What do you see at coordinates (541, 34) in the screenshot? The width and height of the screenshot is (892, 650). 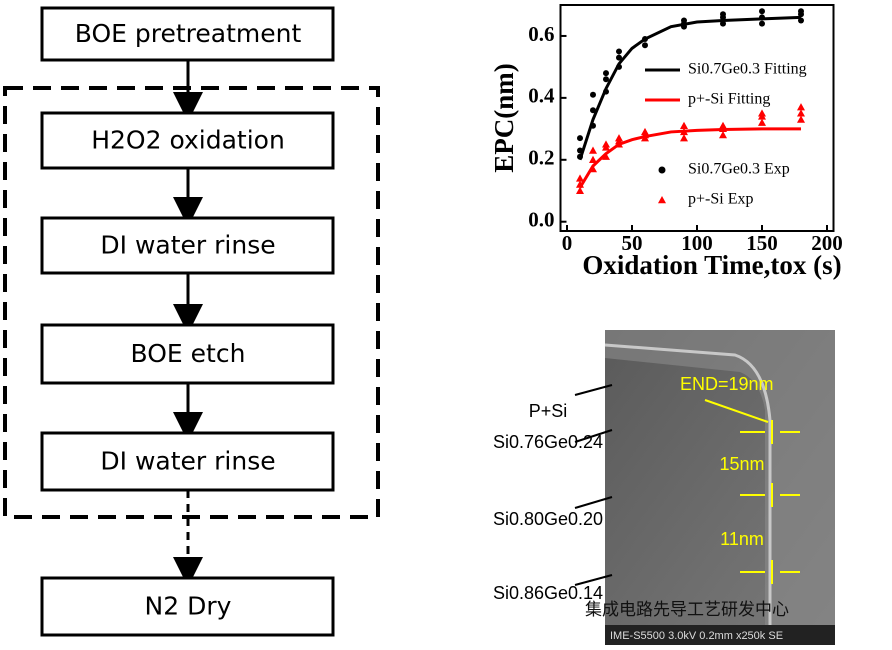 I see `y-tick-label: 0.6` at bounding box center [541, 34].